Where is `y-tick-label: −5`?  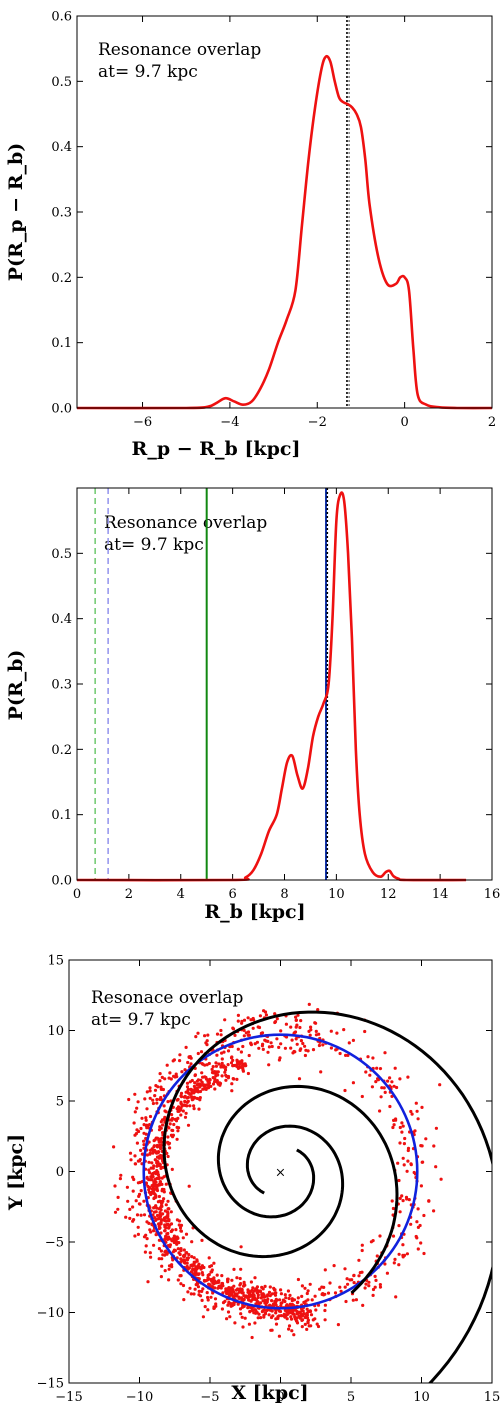
y-tick-label: −5 is located at coordinates (54, 1243).